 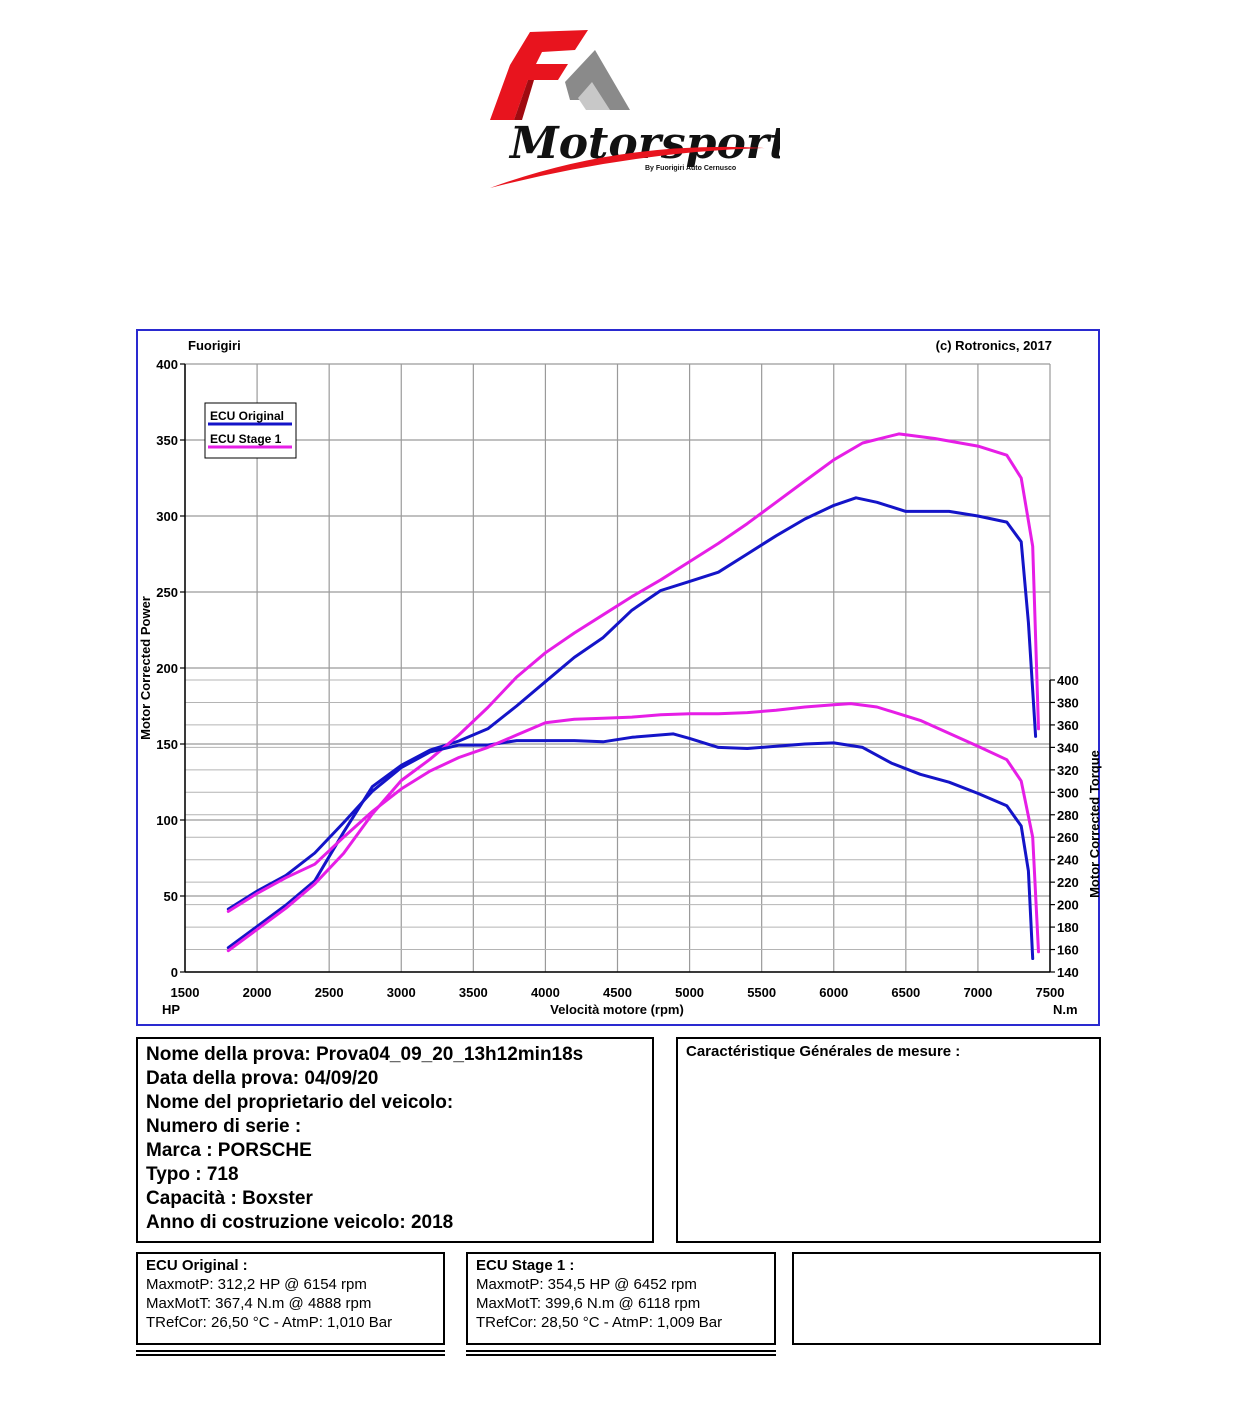 I want to click on y-tick-label-right: 160, so click(x=1068, y=950).